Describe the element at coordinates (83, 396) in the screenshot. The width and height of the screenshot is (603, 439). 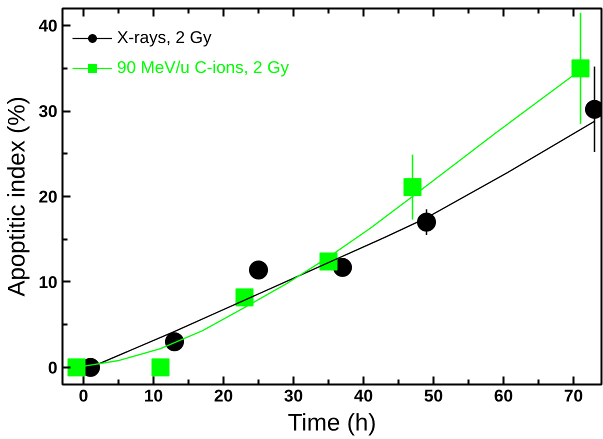
I see `x-tick-label: 0` at that location.